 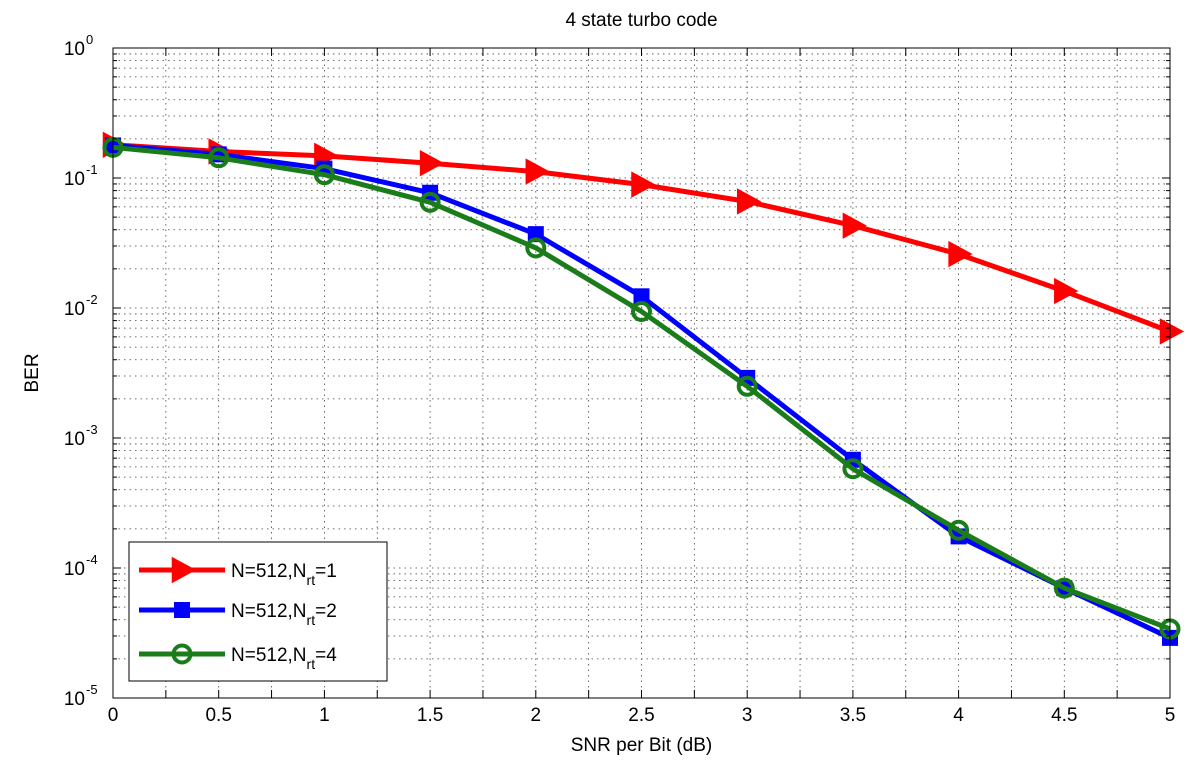 I want to click on y-tick-exponent: -1, so click(x=92, y=169).